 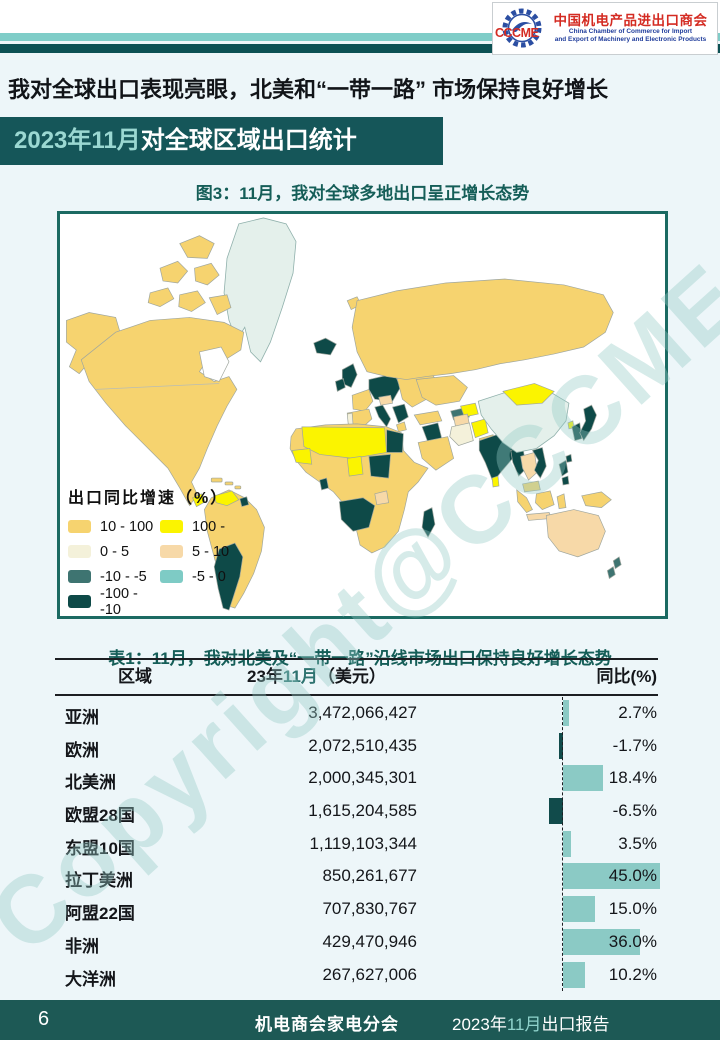 I want to click on legend-label: 5 - 10, so click(x=211, y=551).